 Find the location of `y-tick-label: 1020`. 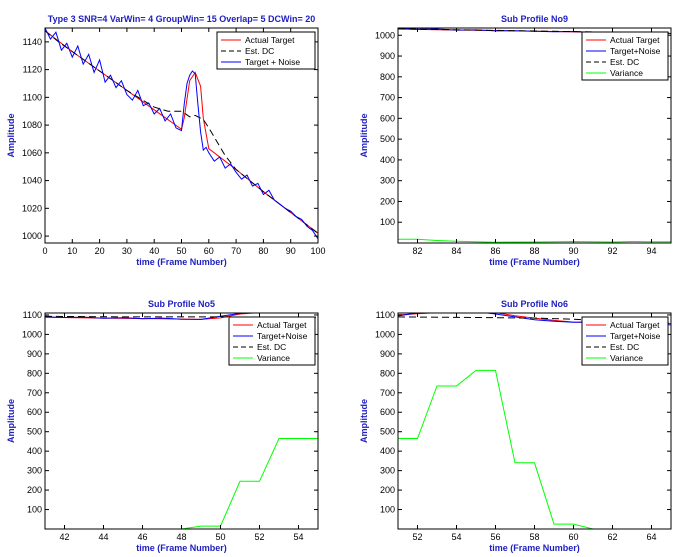

y-tick-label: 1020 is located at coordinates (32, 208).